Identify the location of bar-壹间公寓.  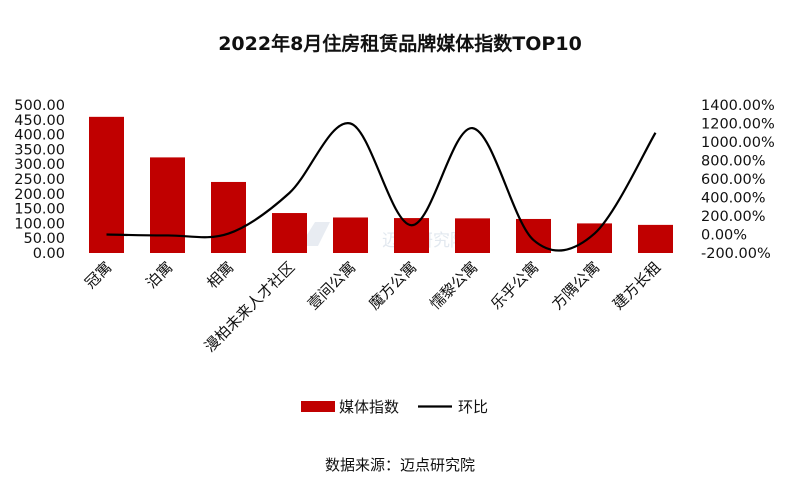
(350, 235).